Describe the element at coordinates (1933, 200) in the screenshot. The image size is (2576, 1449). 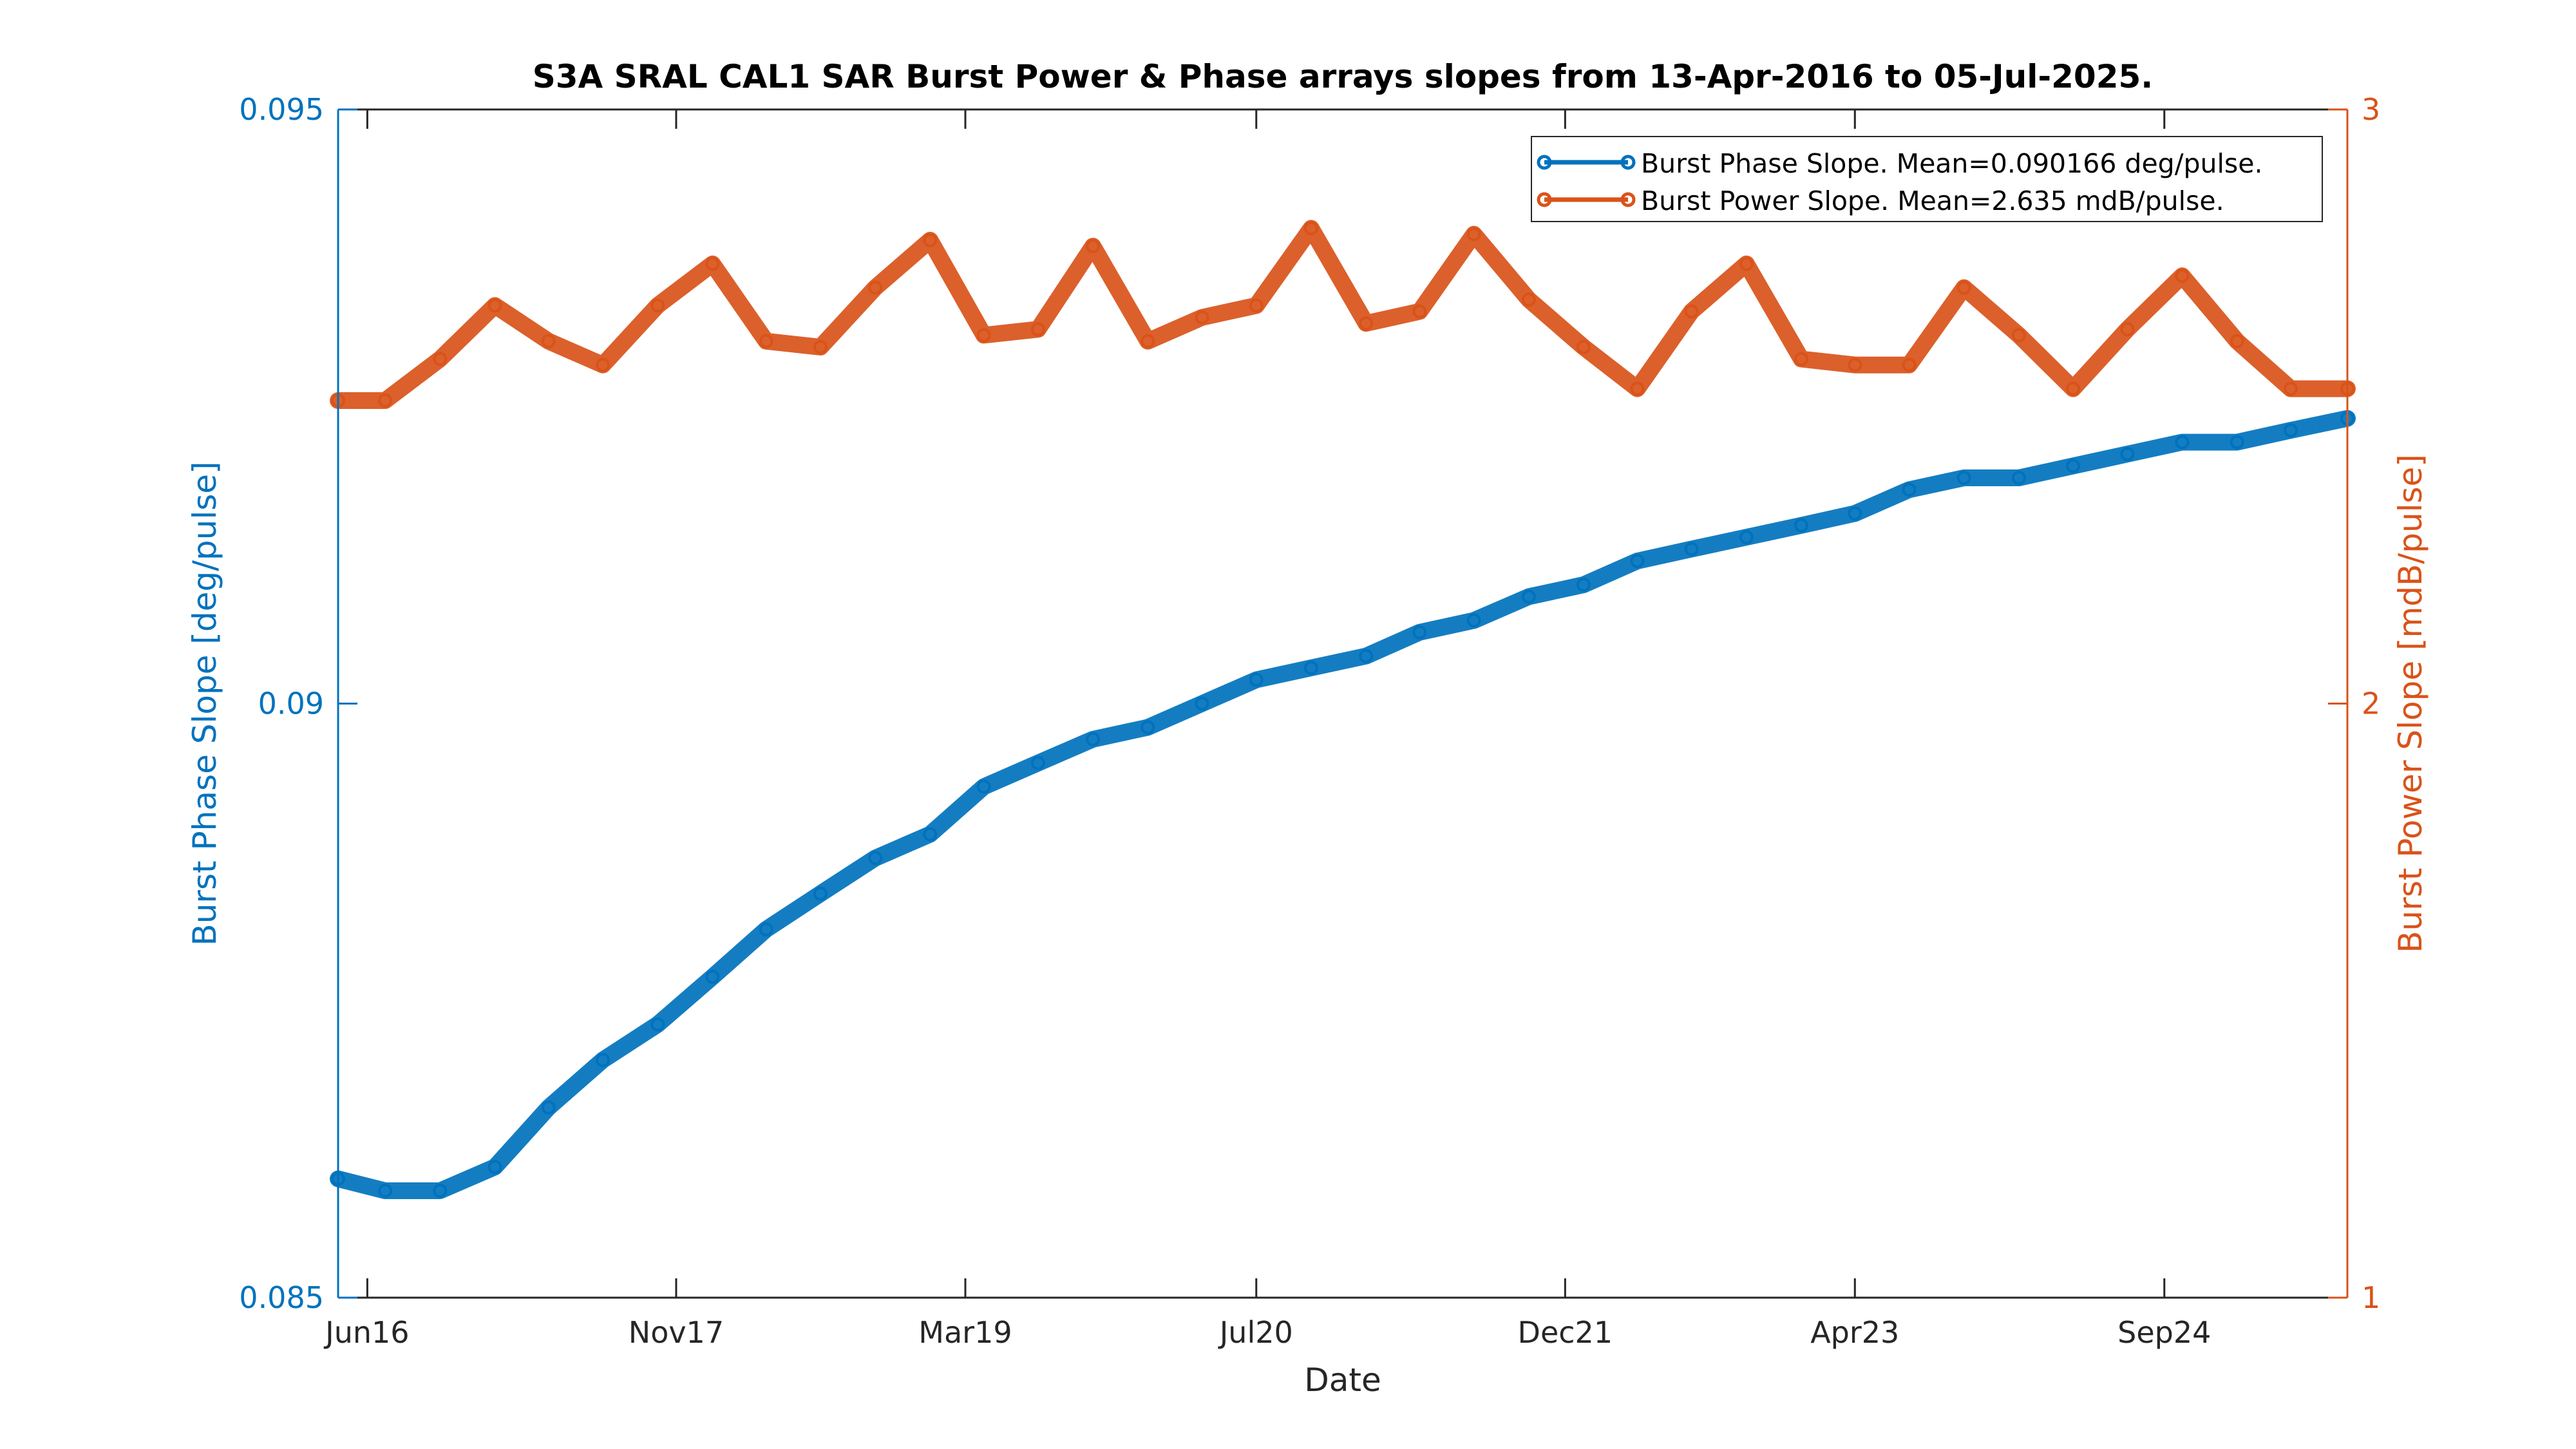
I see `legend-label: Burst Power Slope. Mean=2.635 mdB/pulse.` at that location.